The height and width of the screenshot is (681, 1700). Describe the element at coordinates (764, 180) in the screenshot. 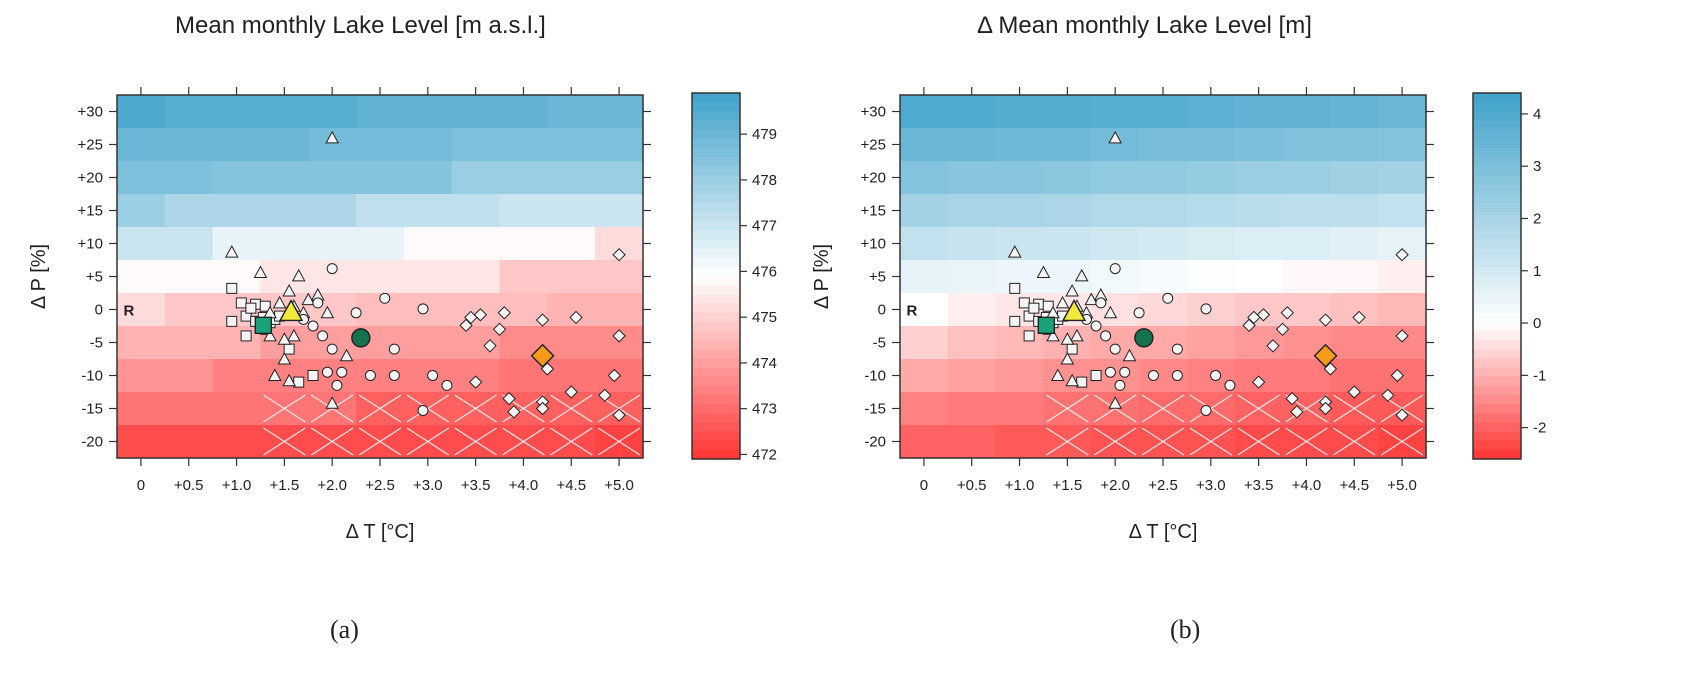

I see `colorbar-tick-label: 478` at that location.